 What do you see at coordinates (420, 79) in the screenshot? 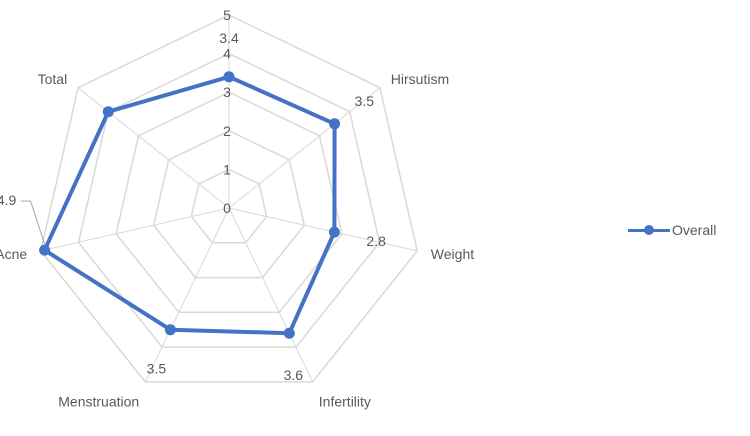
I see `category-label-hirsutism: Hirsutism` at bounding box center [420, 79].